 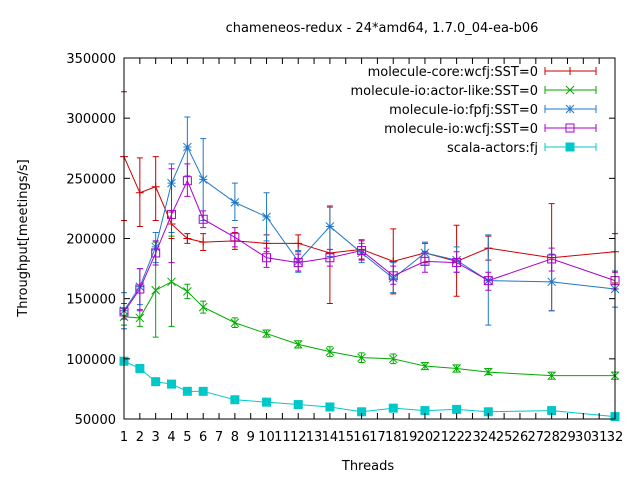 I want to click on x-tick-label: 30, so click(x=583, y=437).